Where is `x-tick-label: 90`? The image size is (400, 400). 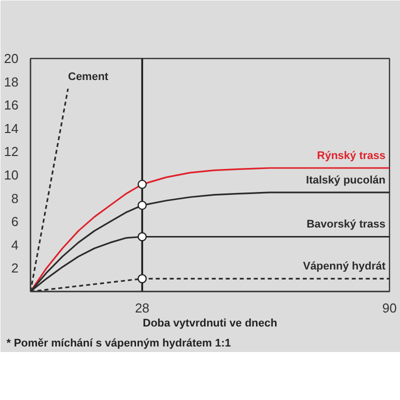 x-tick-label: 90 is located at coordinates (389, 308).